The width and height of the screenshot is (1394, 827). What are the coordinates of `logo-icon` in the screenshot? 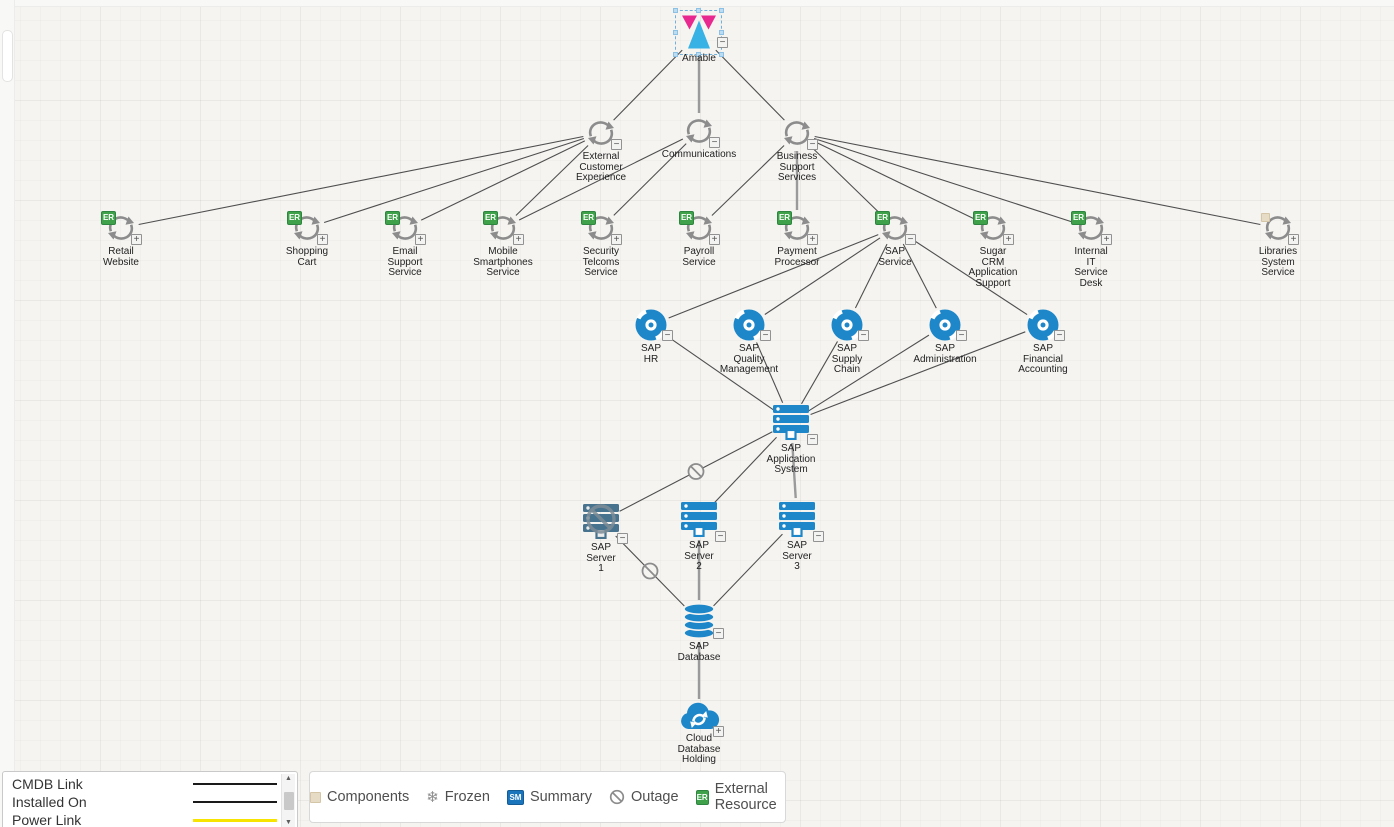 It's located at (699, 33).